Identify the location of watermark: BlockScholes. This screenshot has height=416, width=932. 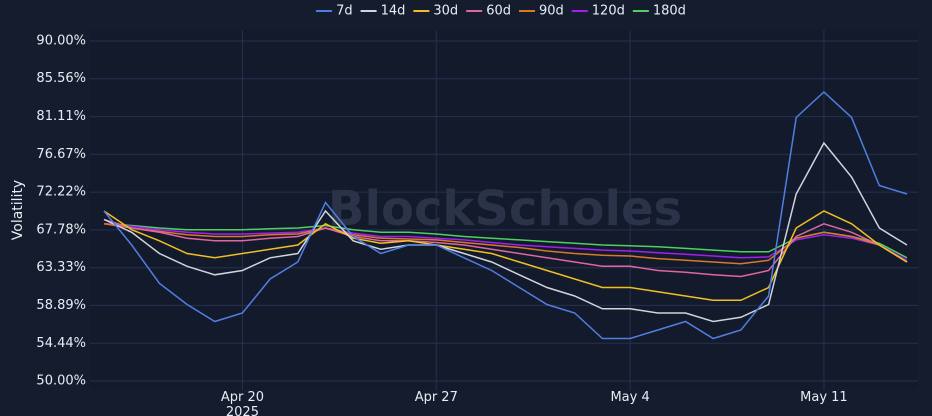
(505, 209).